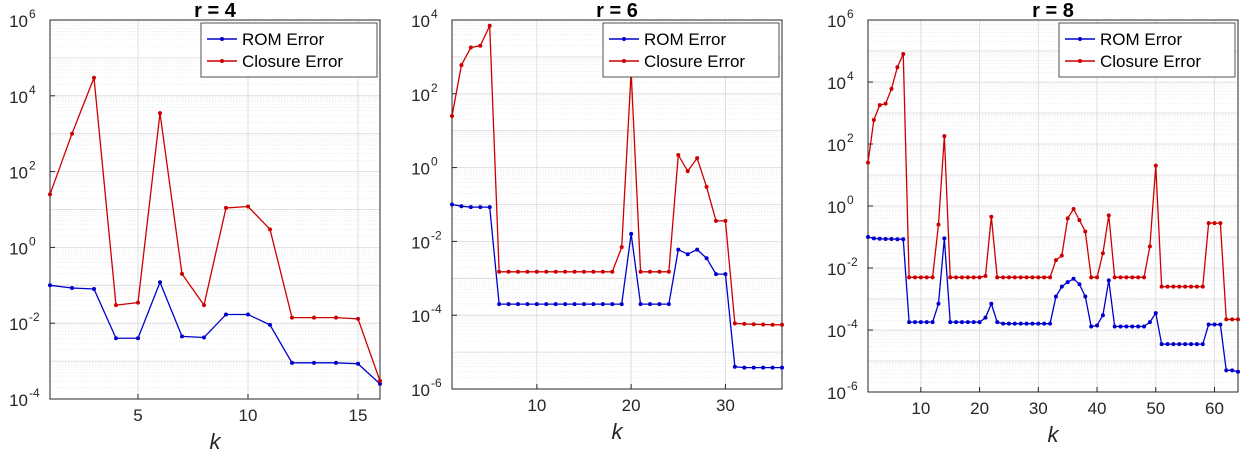 This screenshot has width=1246, height=472. What do you see at coordinates (618, 431) in the screenshot?
I see `x-axis-label: k` at bounding box center [618, 431].